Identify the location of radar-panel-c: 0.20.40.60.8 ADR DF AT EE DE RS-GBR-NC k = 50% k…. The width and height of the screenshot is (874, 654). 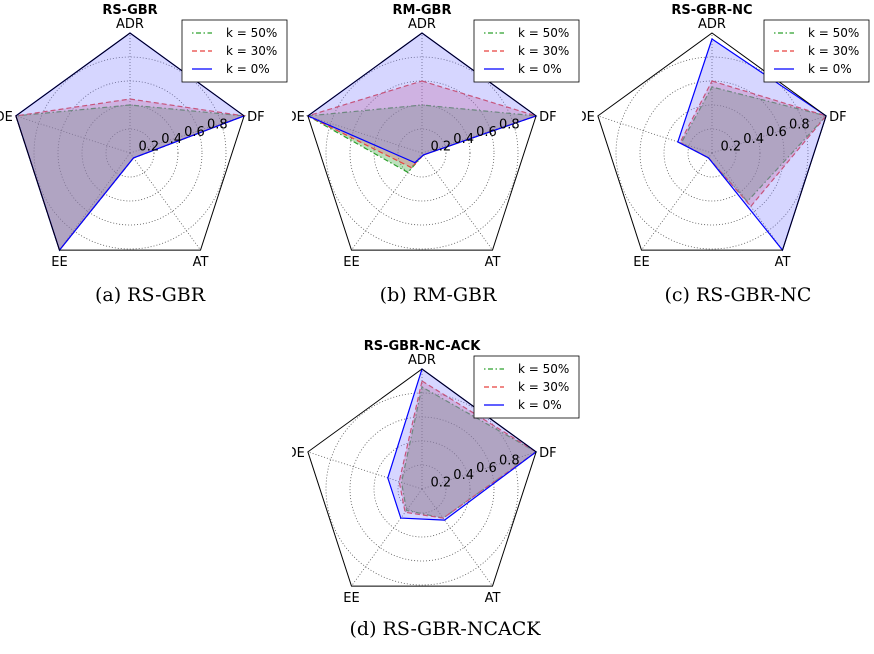
(725, 140).